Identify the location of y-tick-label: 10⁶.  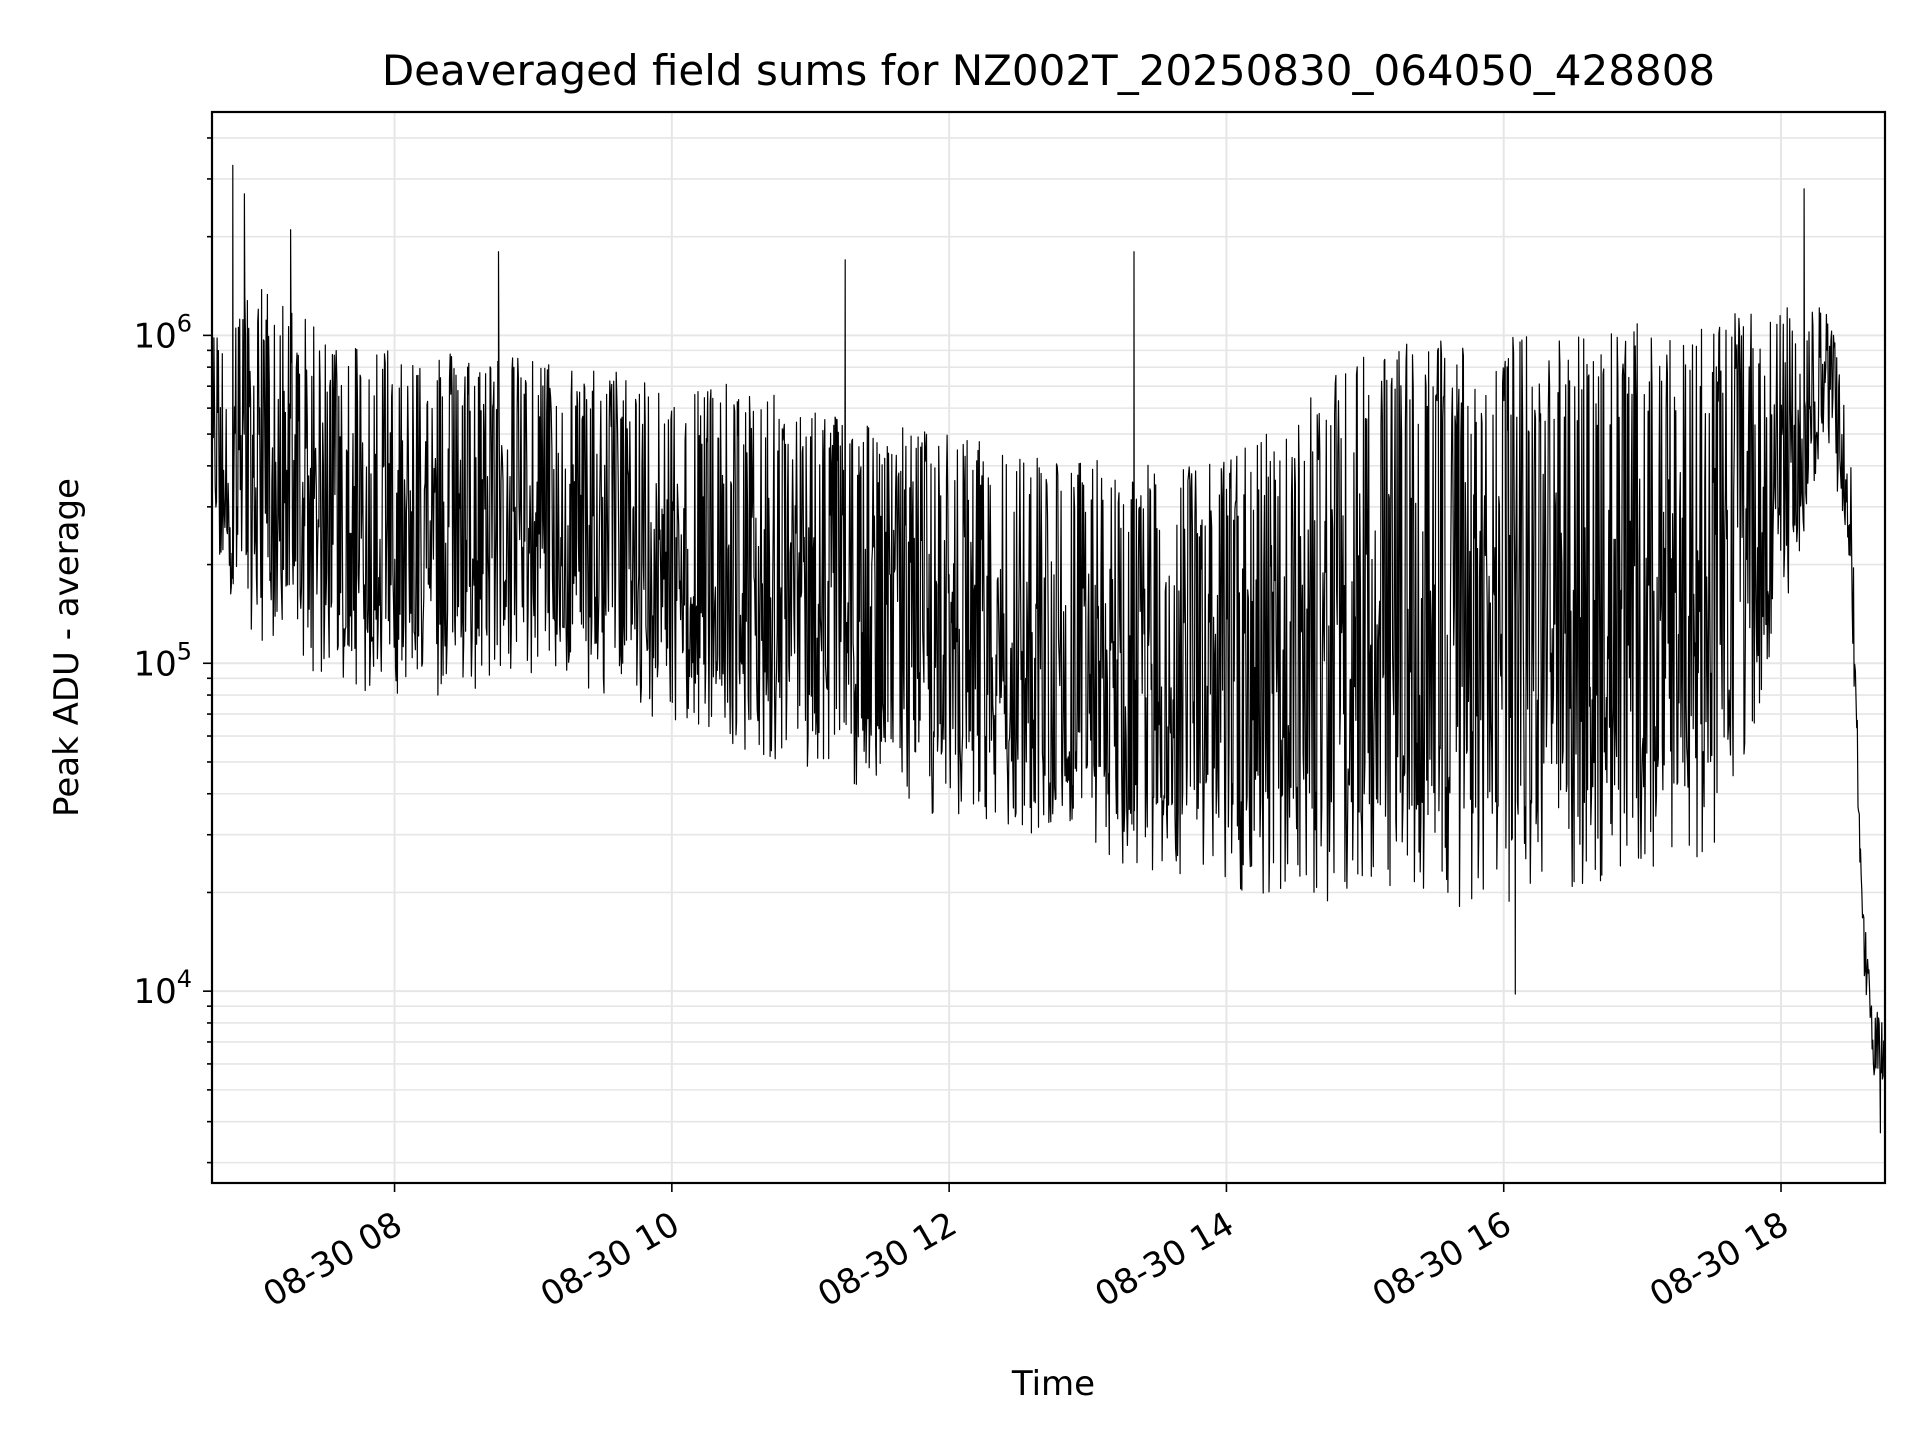
(162, 332).